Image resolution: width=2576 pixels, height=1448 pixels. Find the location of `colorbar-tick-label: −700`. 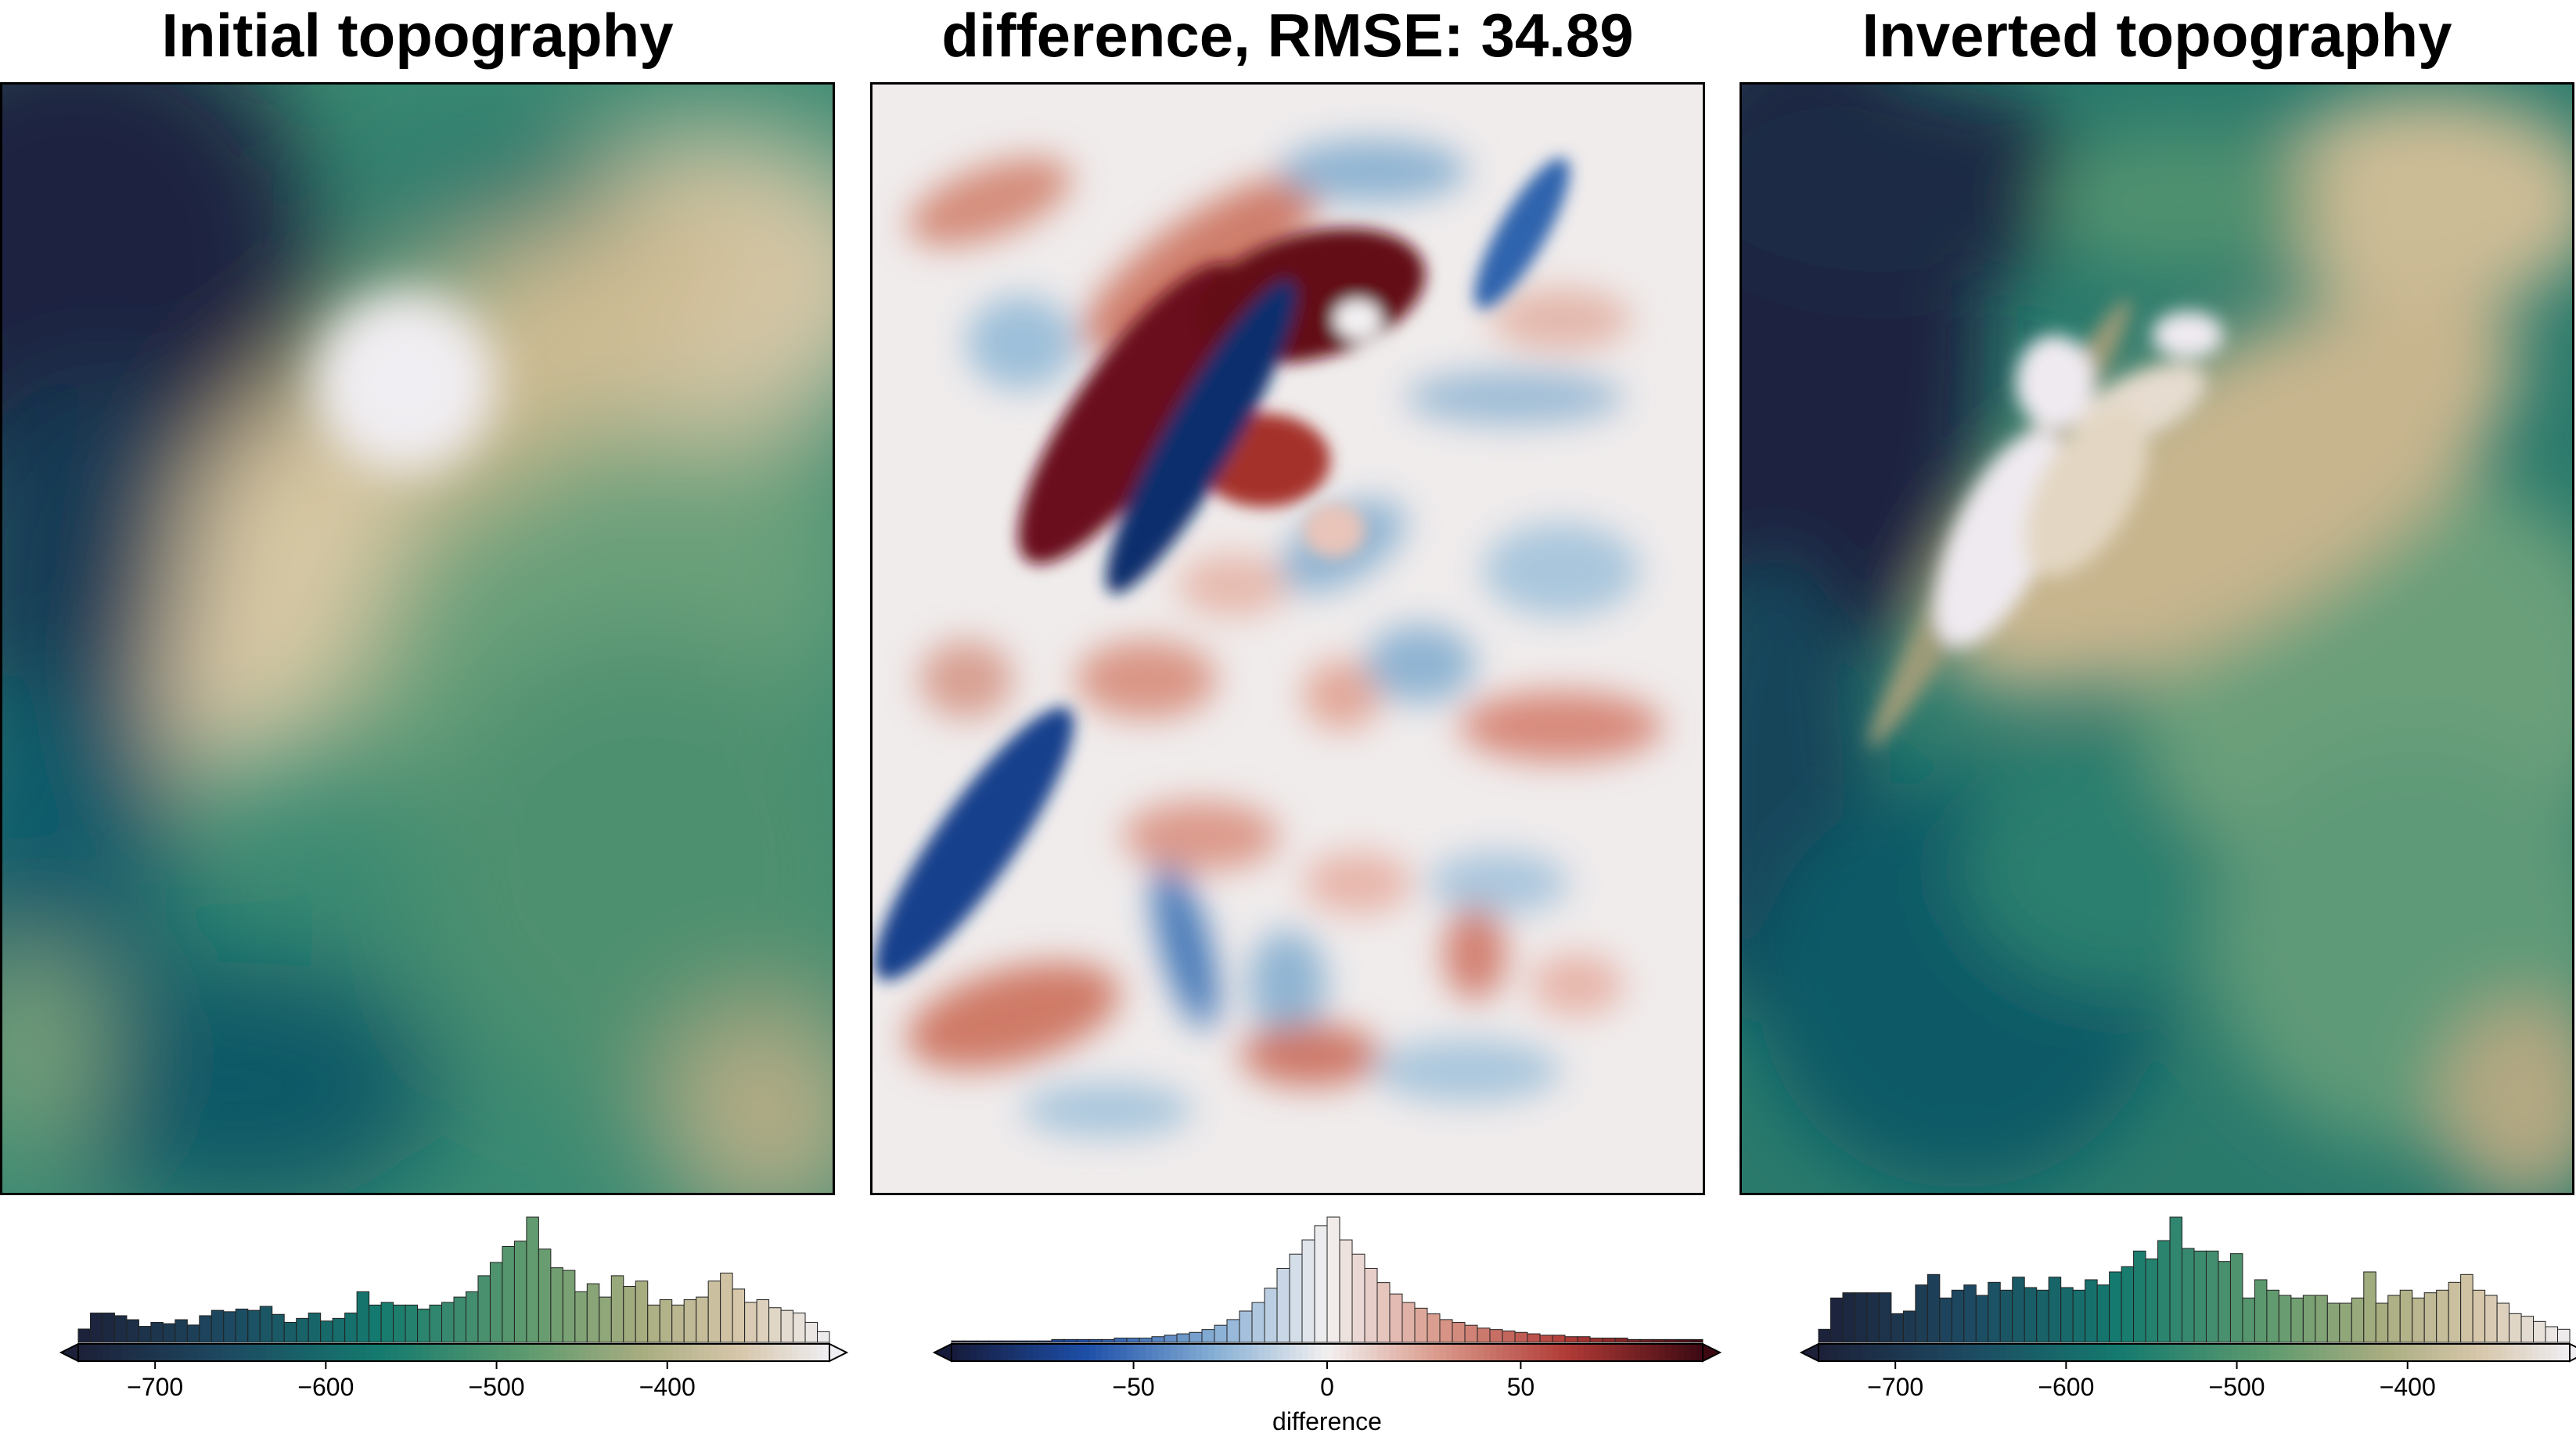

colorbar-tick-label: −700 is located at coordinates (1895, 1387).